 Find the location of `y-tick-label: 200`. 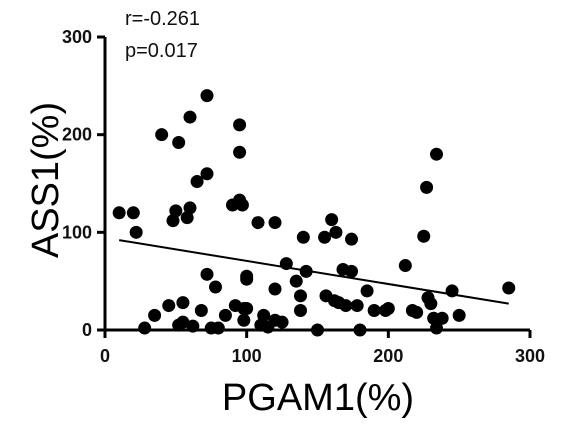

y-tick-label: 200 is located at coordinates (77, 135).